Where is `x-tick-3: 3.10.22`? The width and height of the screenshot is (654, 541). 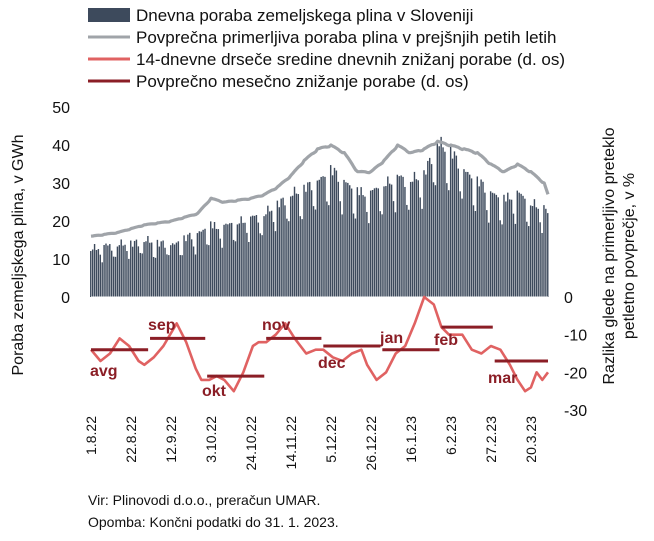 x-tick-3: 3.10.22 is located at coordinates (211, 439).